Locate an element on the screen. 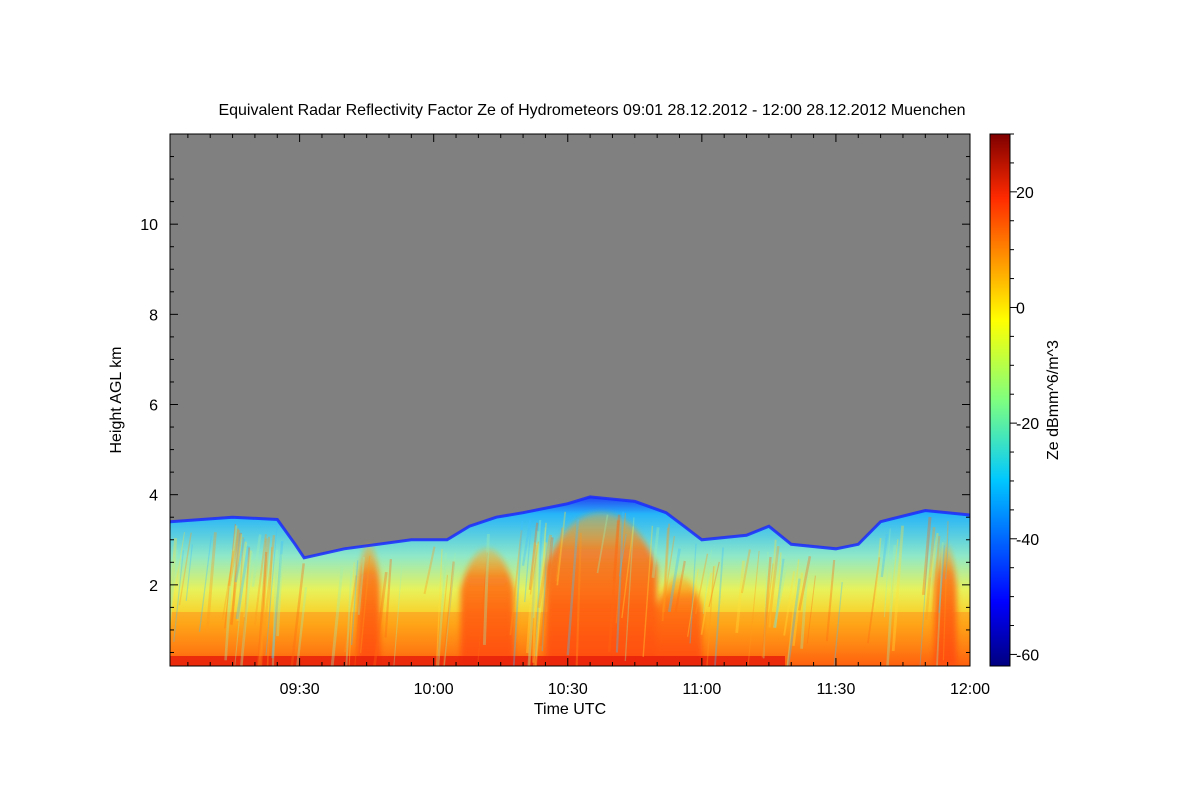 This screenshot has width=1200, height=800. fall-streaks is located at coordinates (560, 588).